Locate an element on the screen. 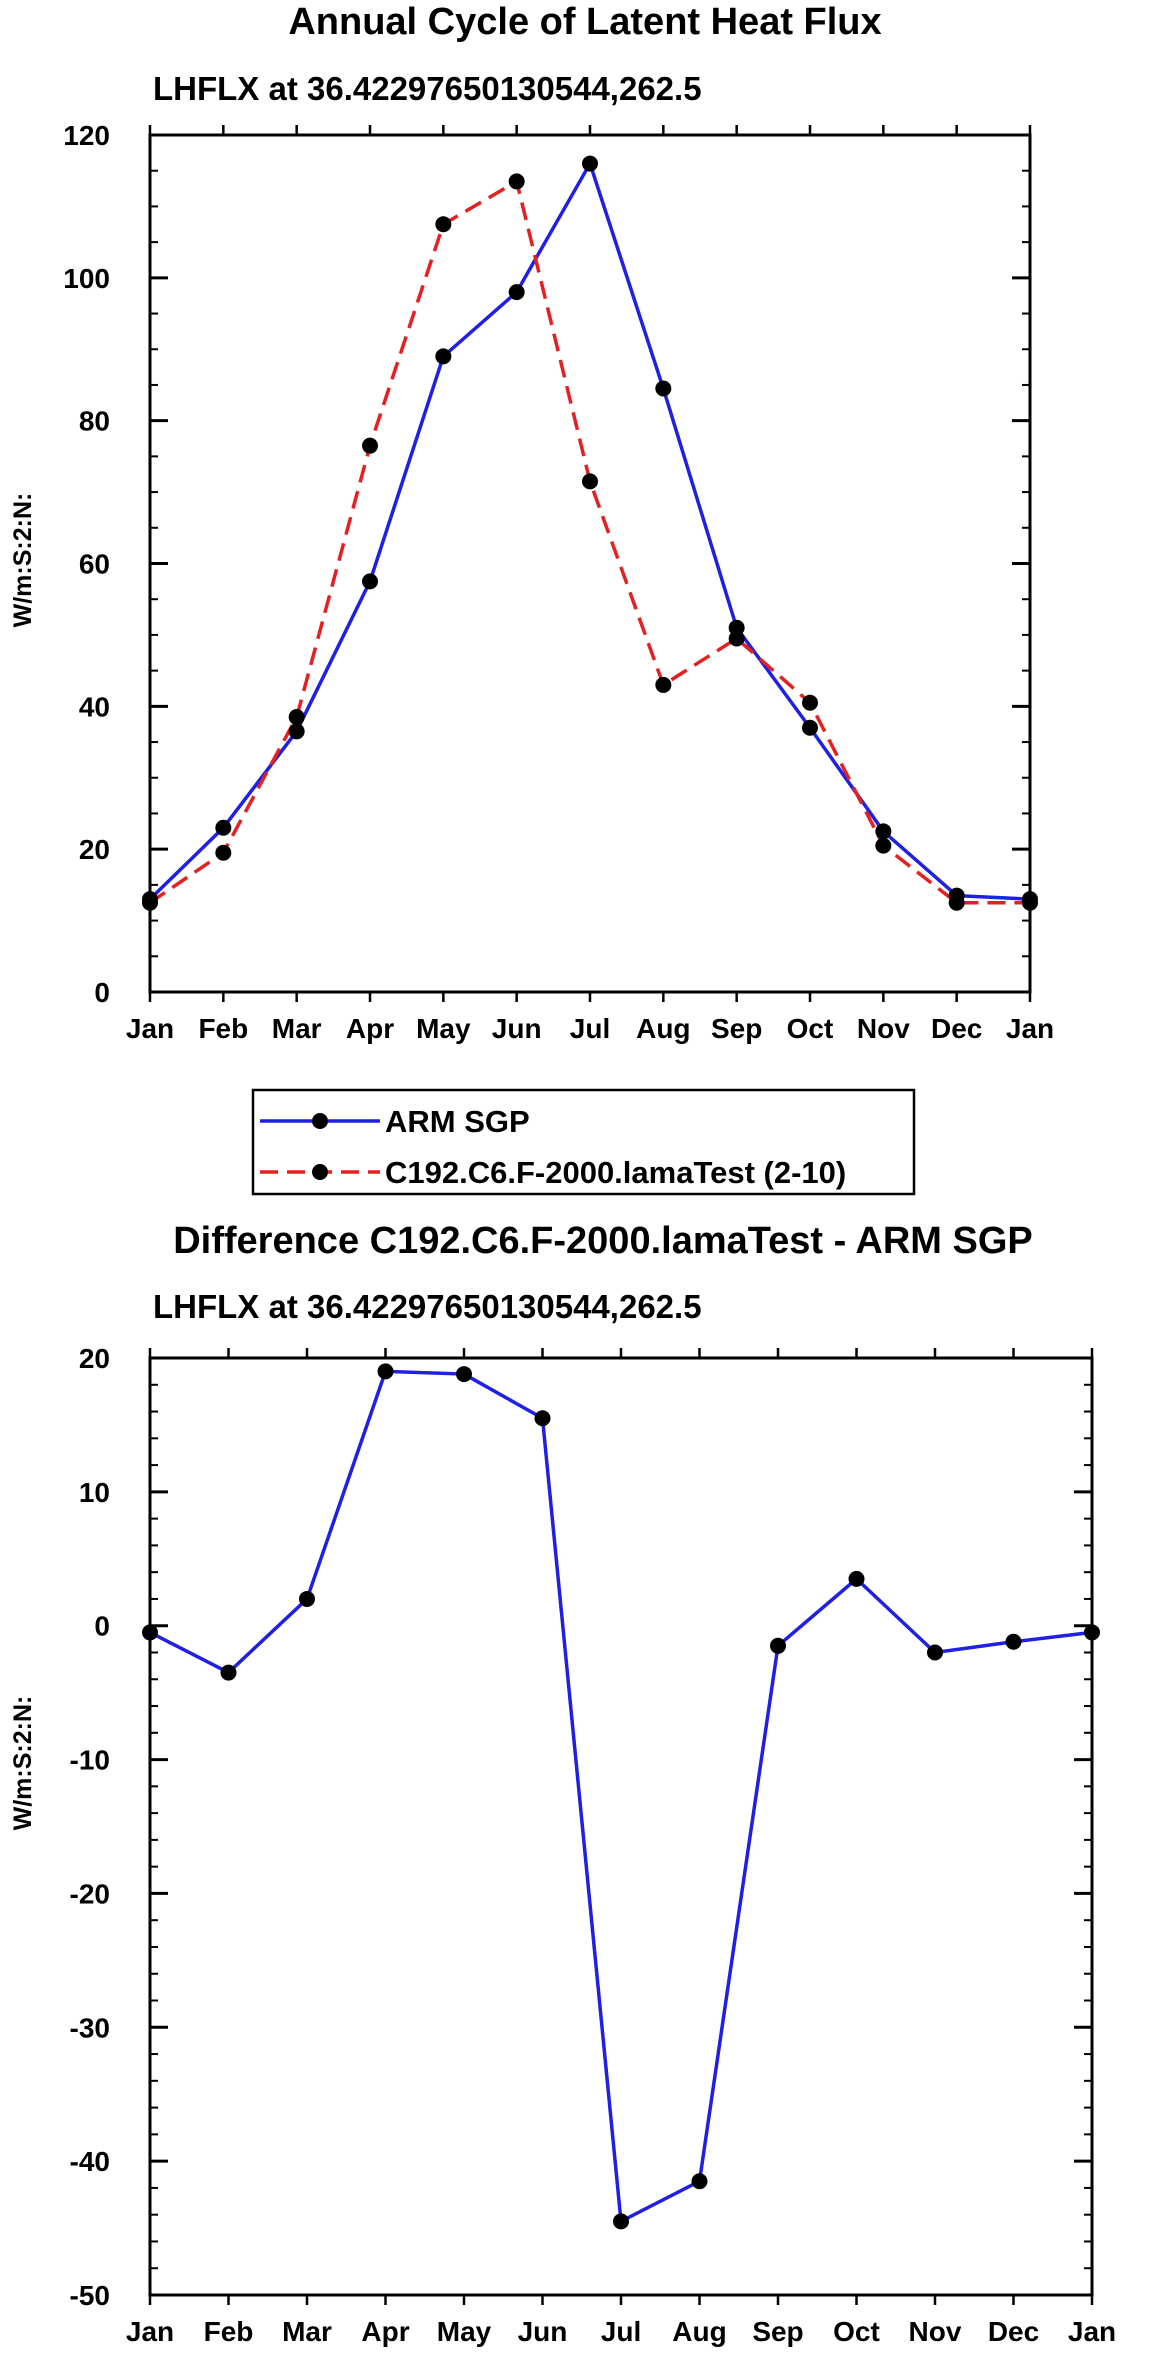 The image size is (1162, 2378). y-tick-label: -10 is located at coordinates (90, 1760).